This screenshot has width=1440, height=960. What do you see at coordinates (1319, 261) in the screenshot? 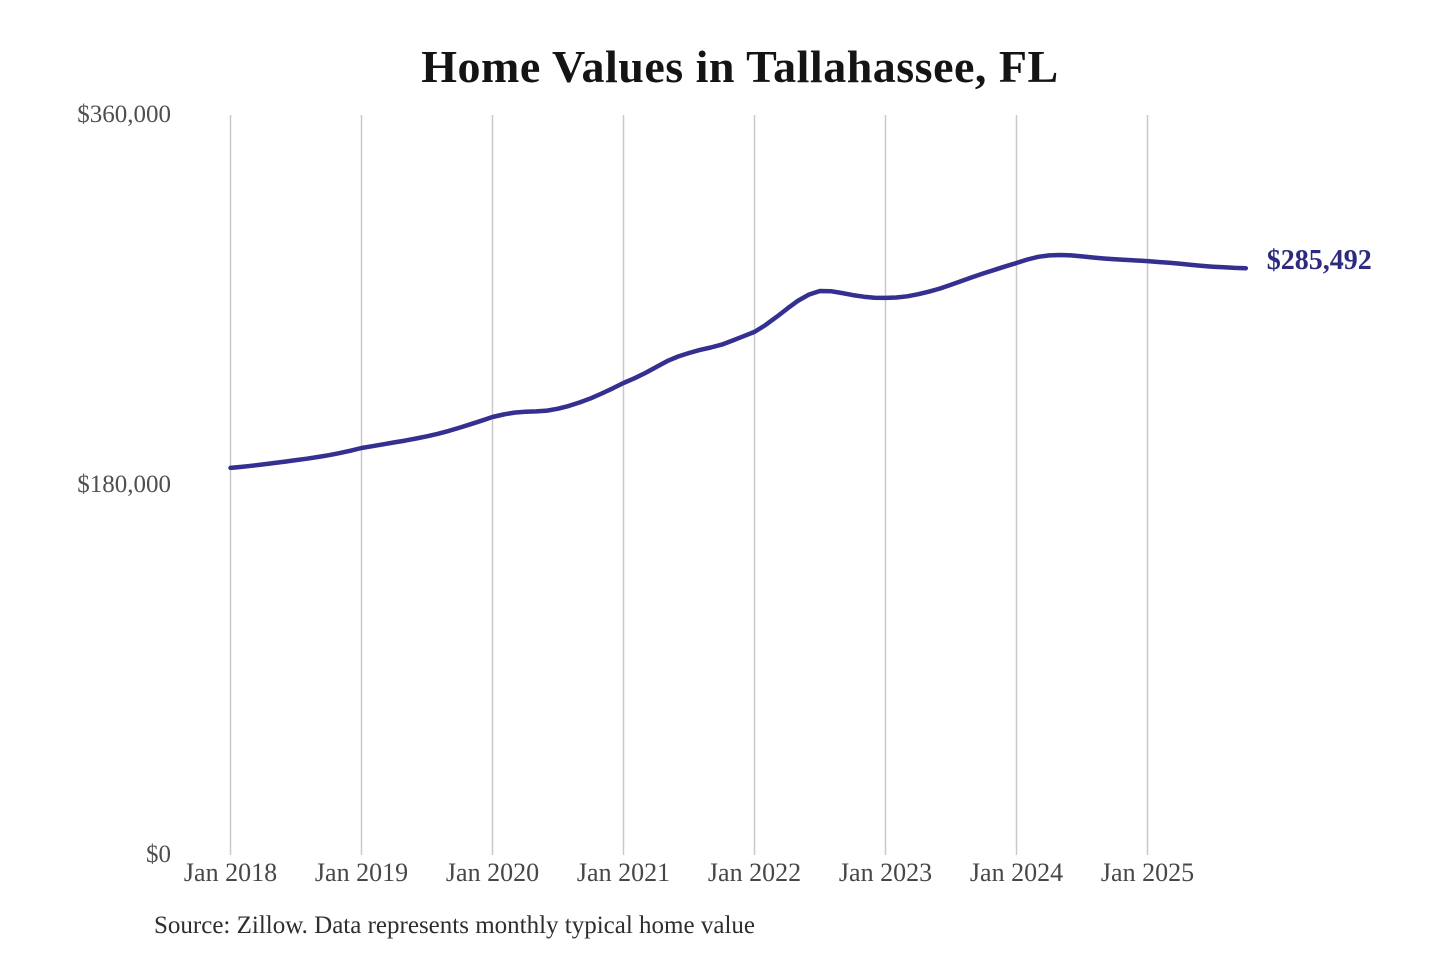
I see `latest-value-label: $285,492` at bounding box center [1319, 261].